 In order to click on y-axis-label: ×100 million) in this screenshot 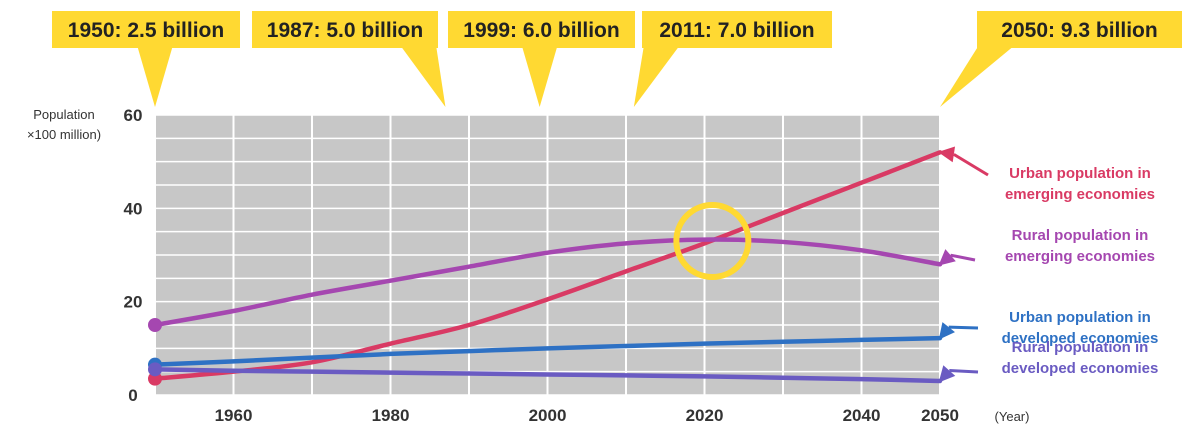, I will do `click(64, 134)`.